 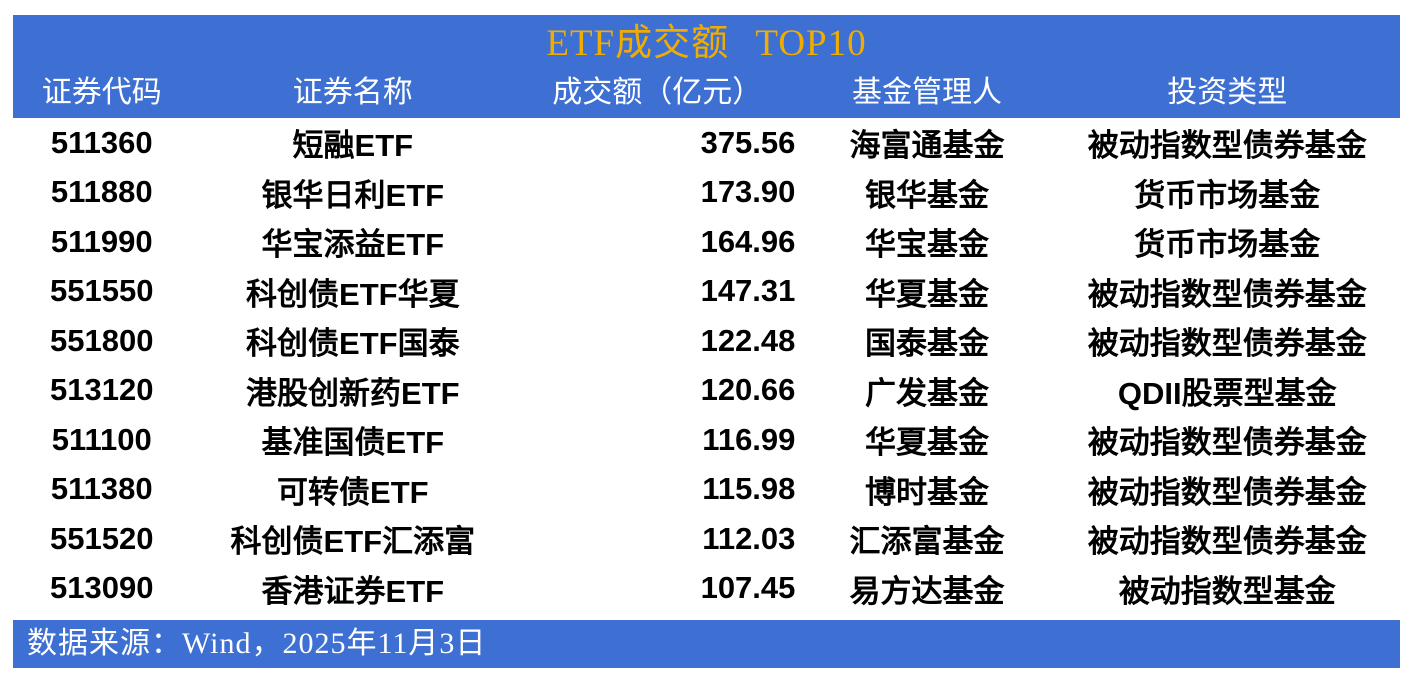 I want to click on column-header-name: 证券名称, so click(x=352, y=92).